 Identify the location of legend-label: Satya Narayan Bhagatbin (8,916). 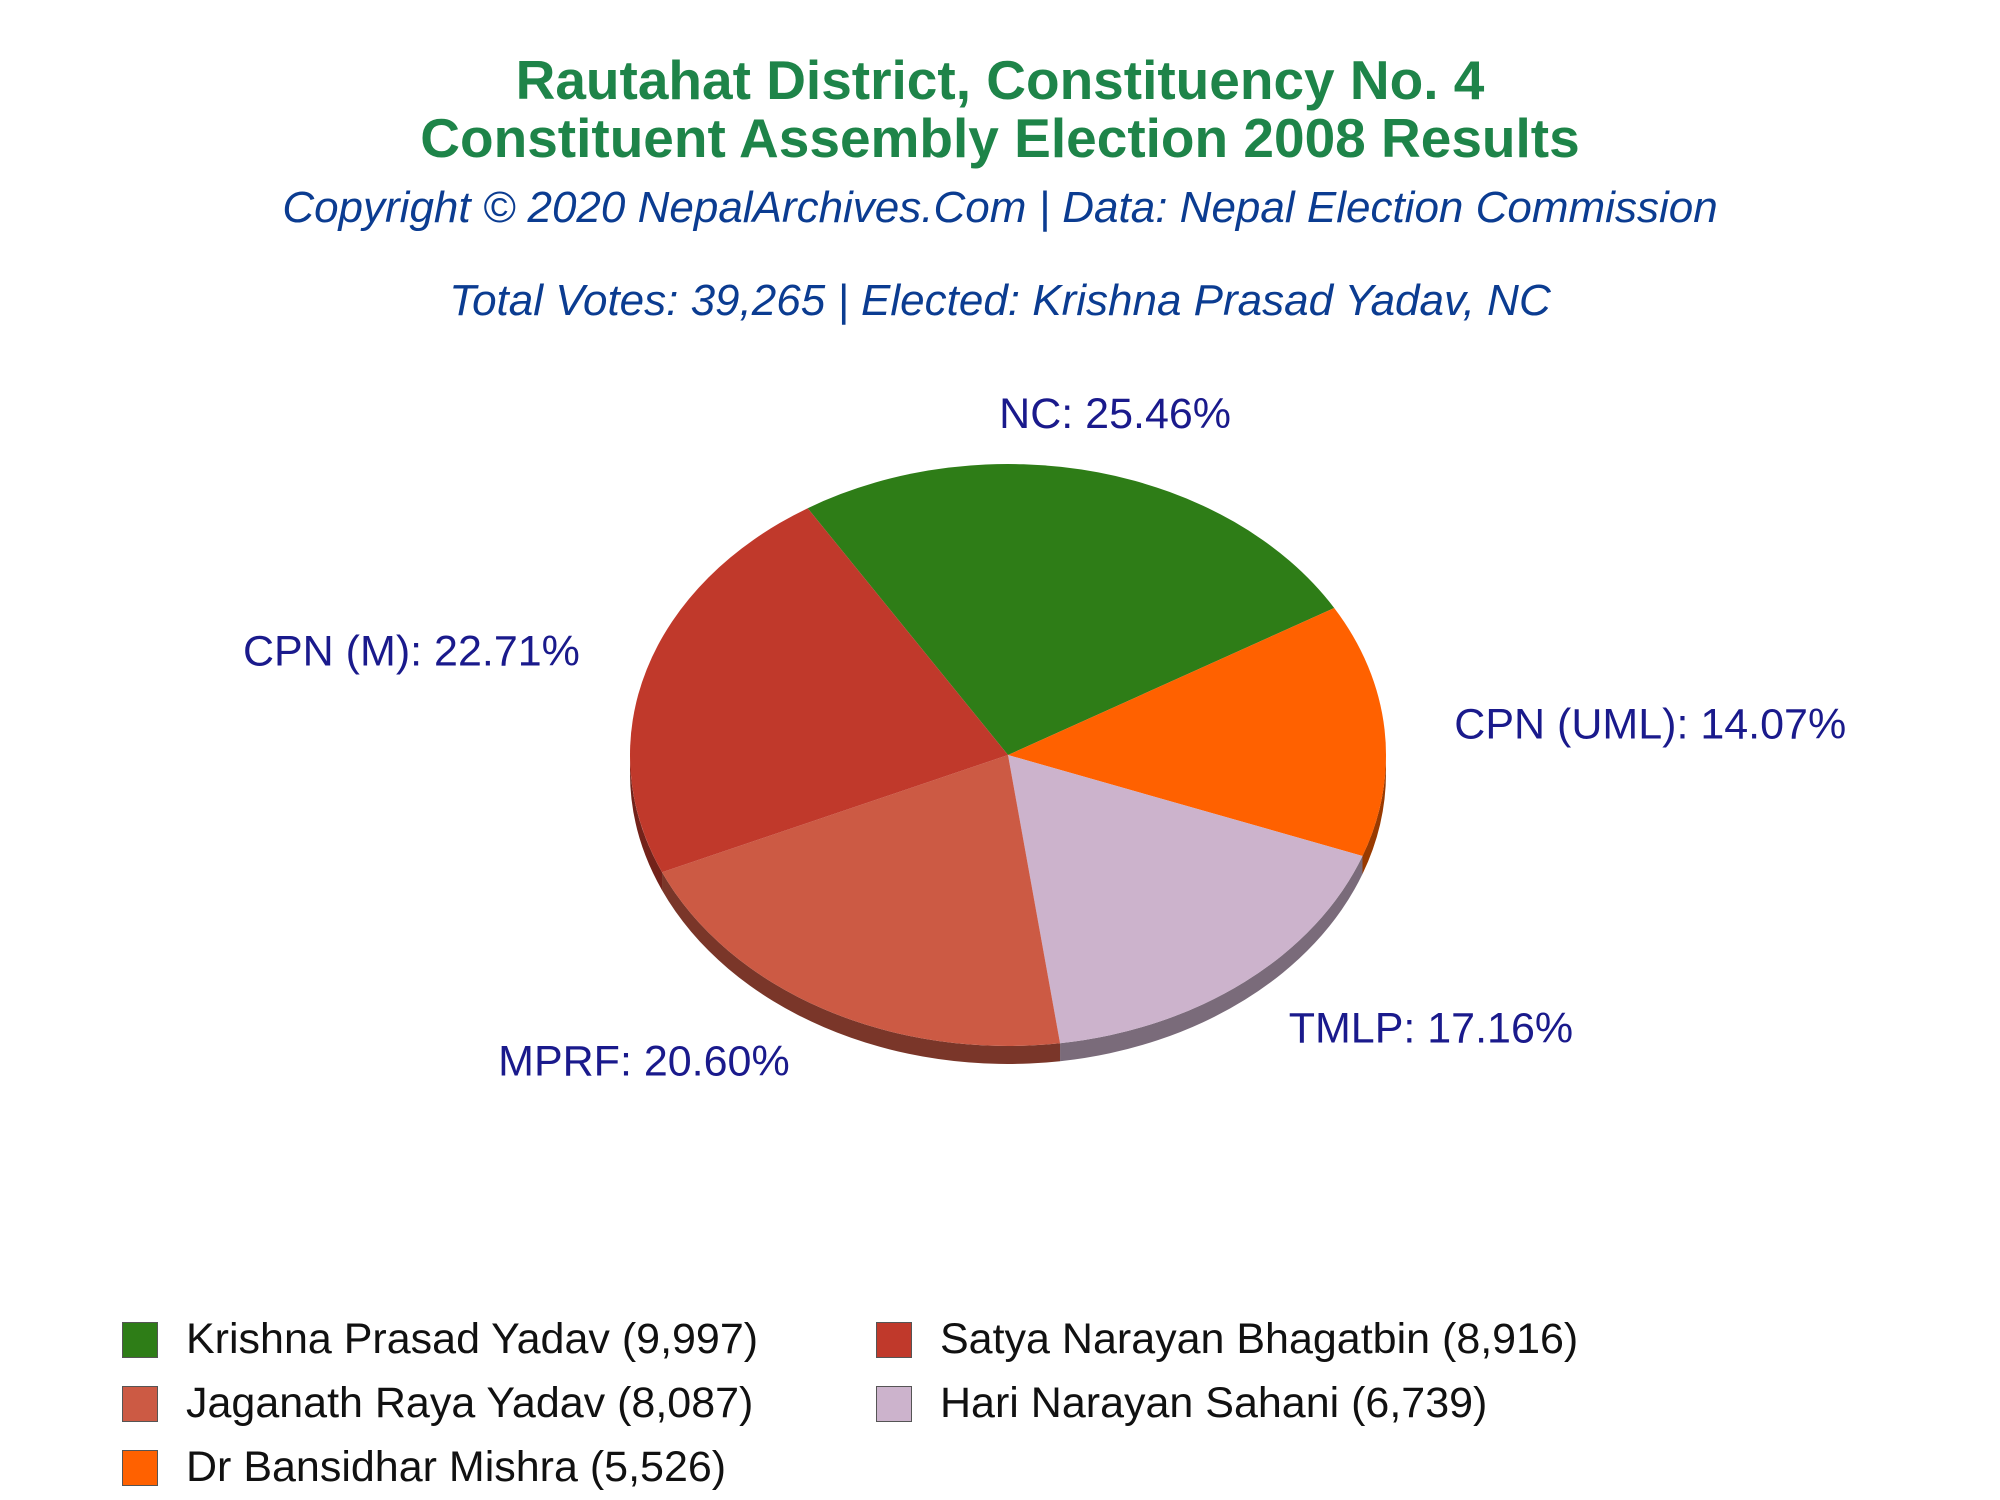
(1259, 1339).